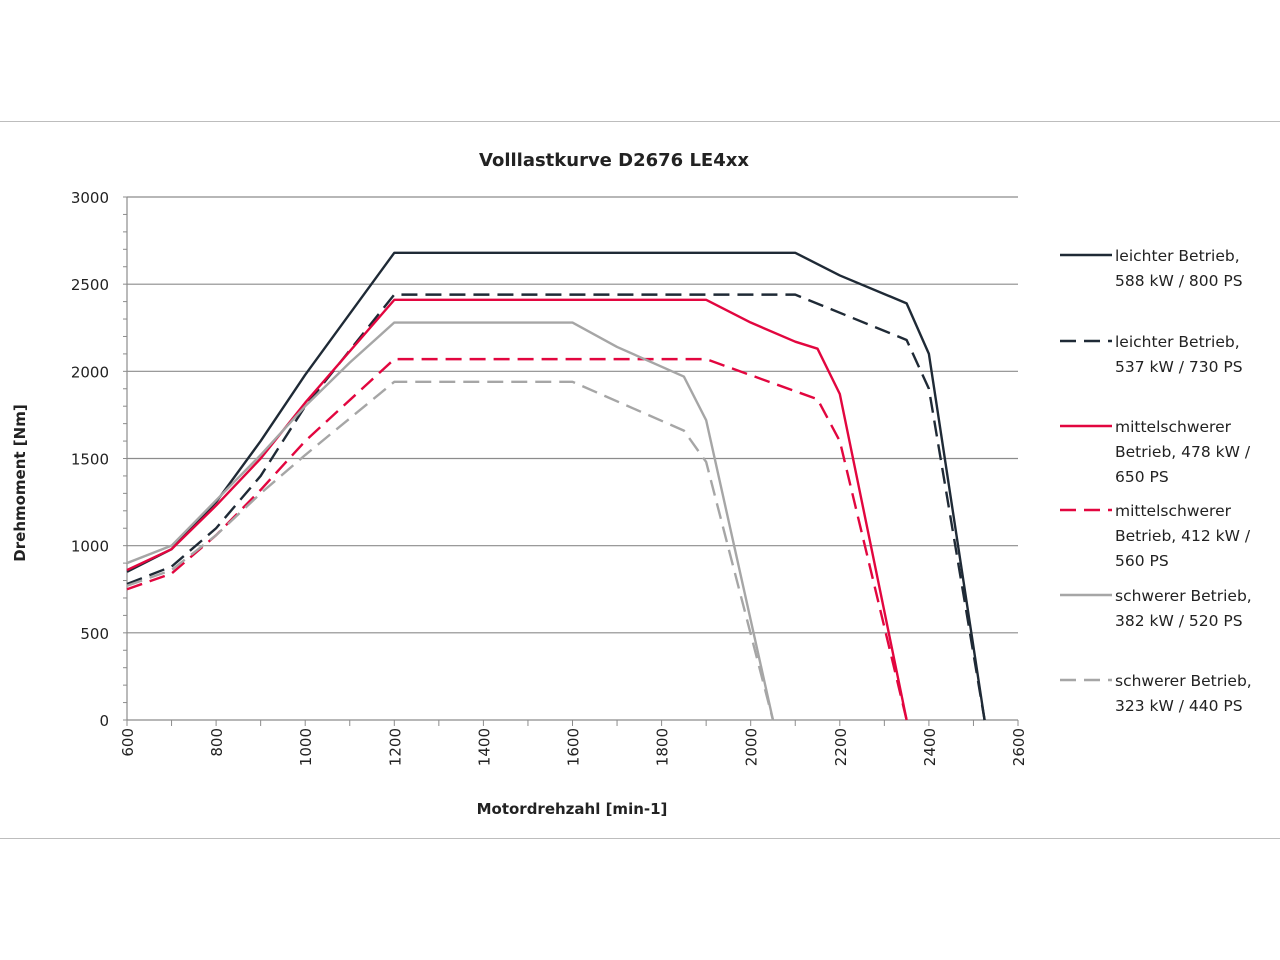 The width and height of the screenshot is (1280, 960). Describe the element at coordinates (395, 747) in the screenshot. I see `x-tick-label: 1200` at that location.